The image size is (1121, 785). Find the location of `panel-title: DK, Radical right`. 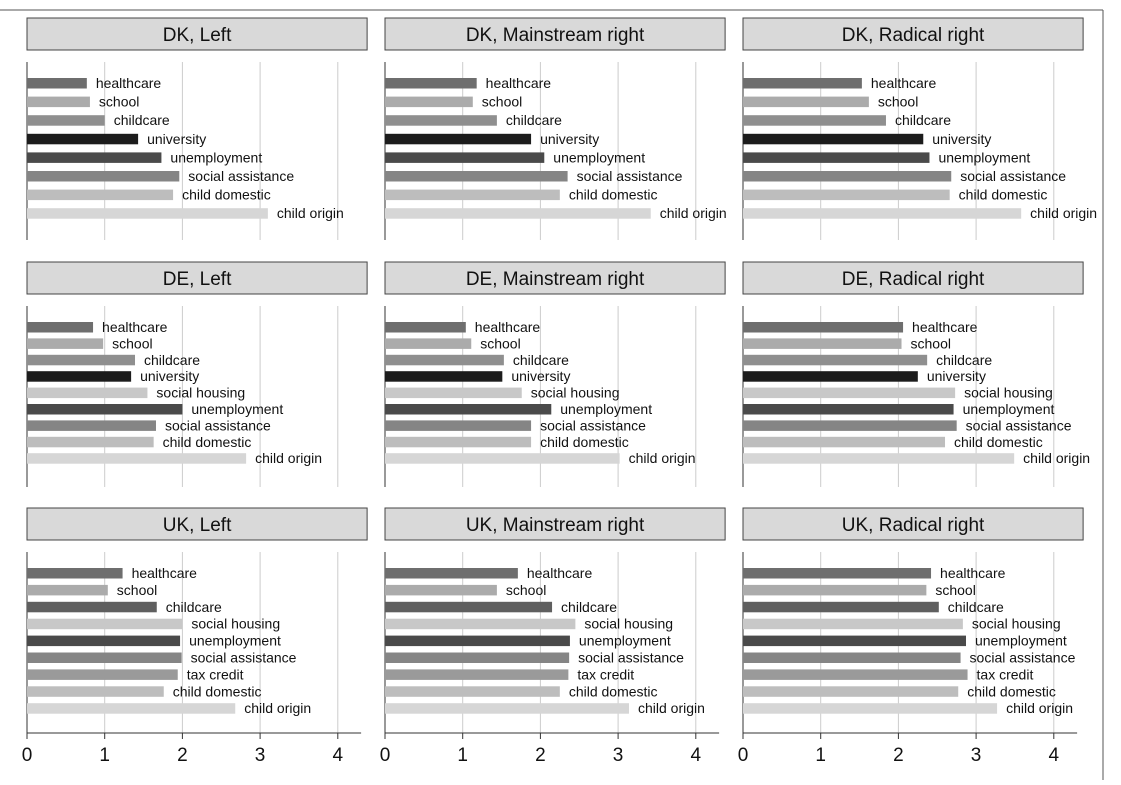

panel-title: DK, Radical right is located at coordinates (913, 35).